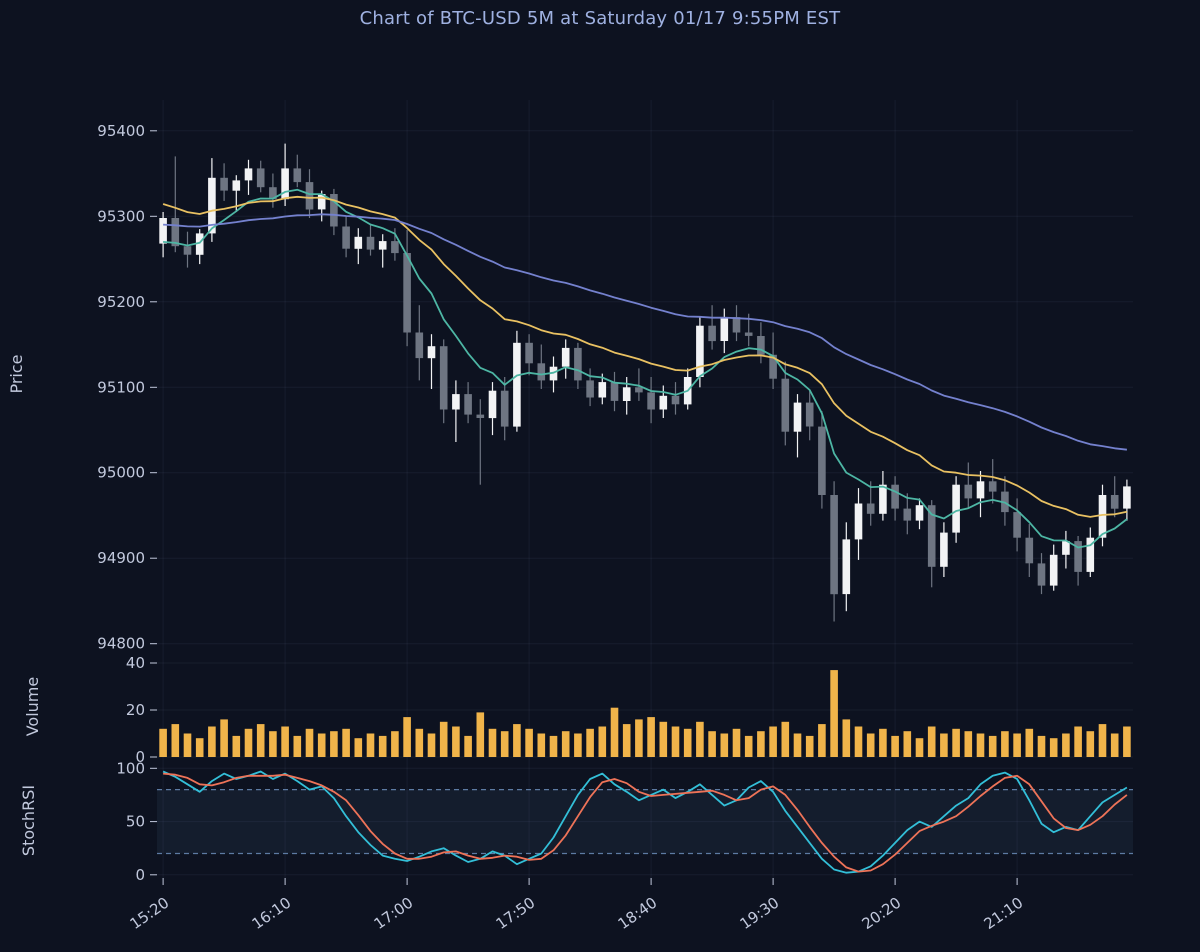  Describe the element at coordinates (638, 914) in the screenshot. I see `xtick-label: 18:40` at that location.